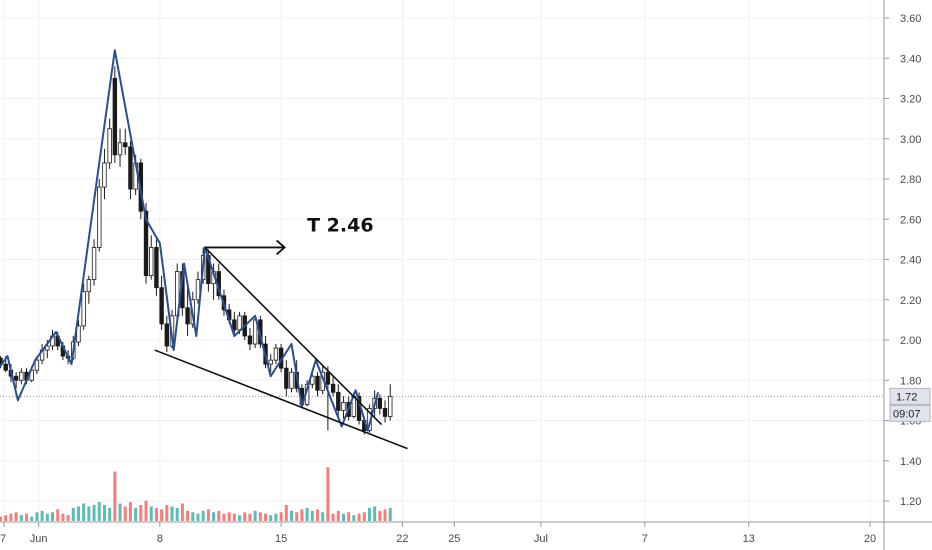 The image size is (932, 550). Describe the element at coordinates (281, 399) in the screenshot. I see `lower-trendline` at that location.